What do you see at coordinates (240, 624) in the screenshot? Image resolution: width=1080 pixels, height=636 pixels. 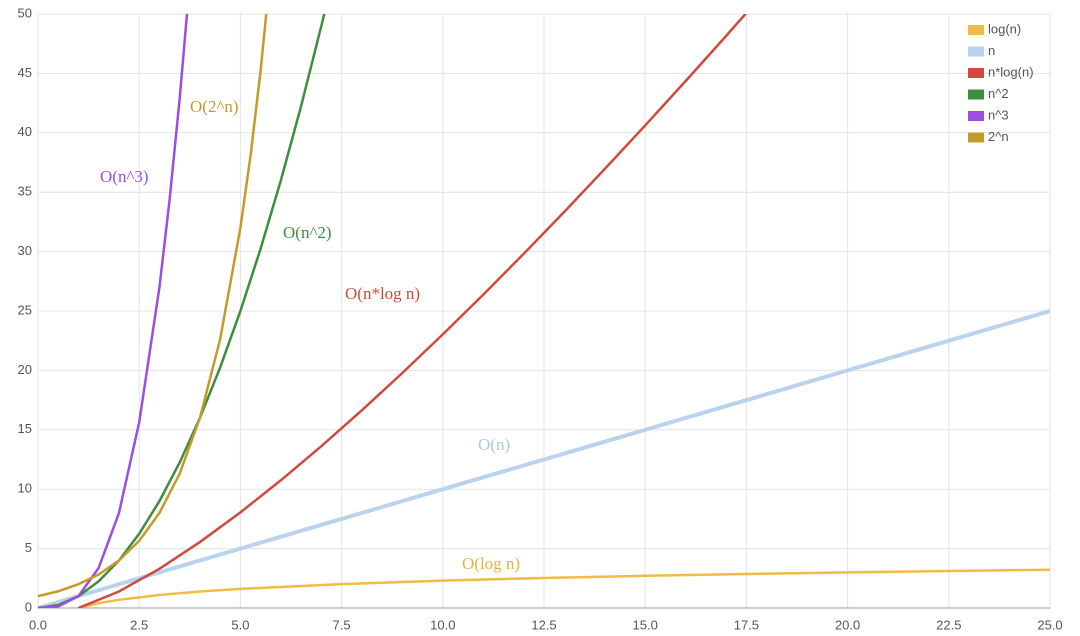 I see `x-tick-label: 5.0` at bounding box center [240, 624].